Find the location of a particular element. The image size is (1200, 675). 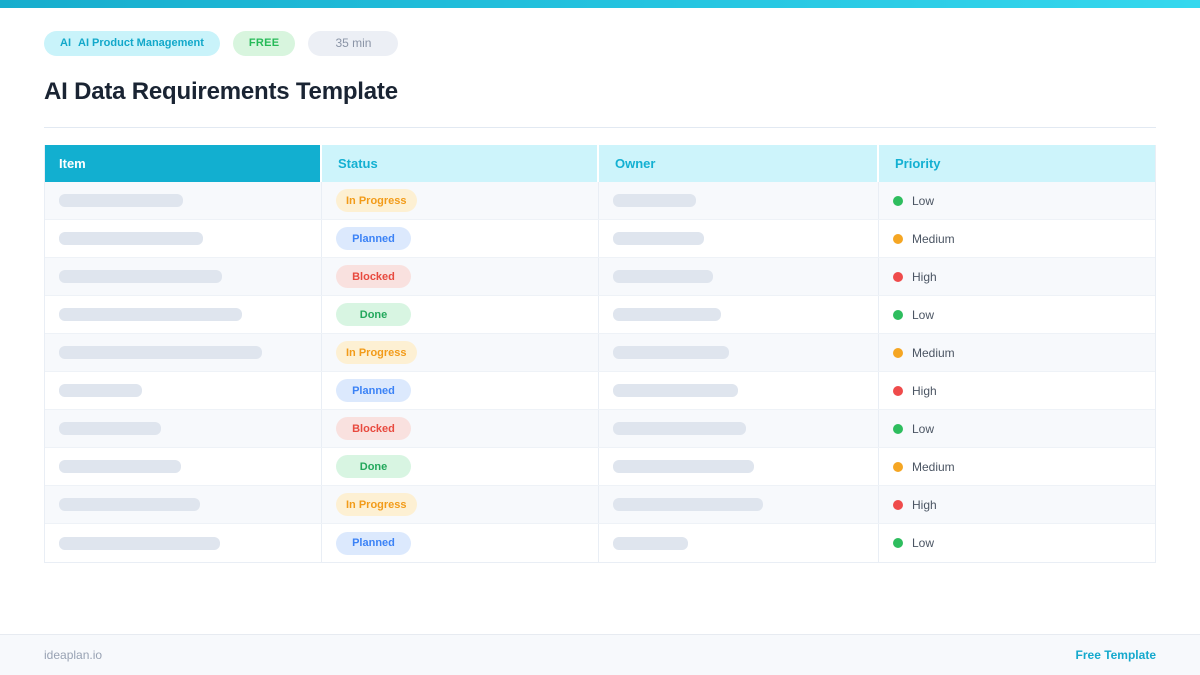

page-title: AI Data Requirements Template is located at coordinates (221, 91).